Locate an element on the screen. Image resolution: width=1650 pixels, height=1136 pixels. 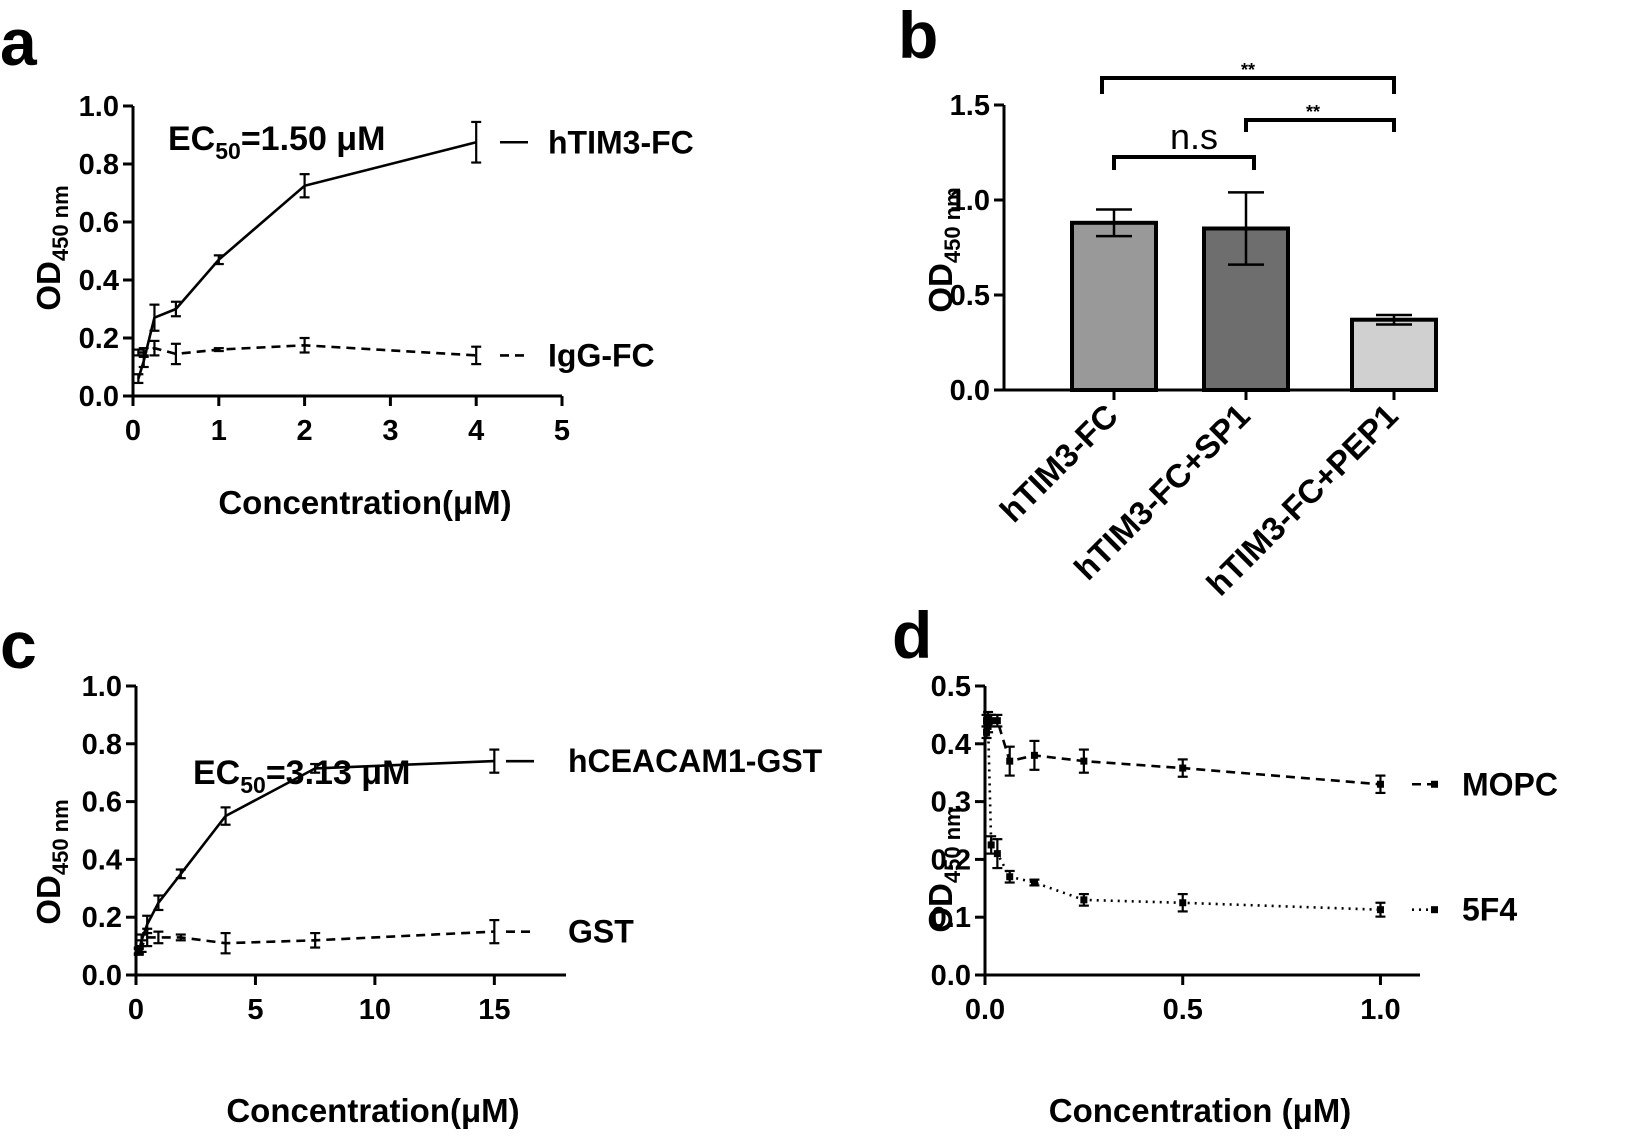
sig-label-sp1-vs-pep1: ** is located at coordinates (1313, 112).